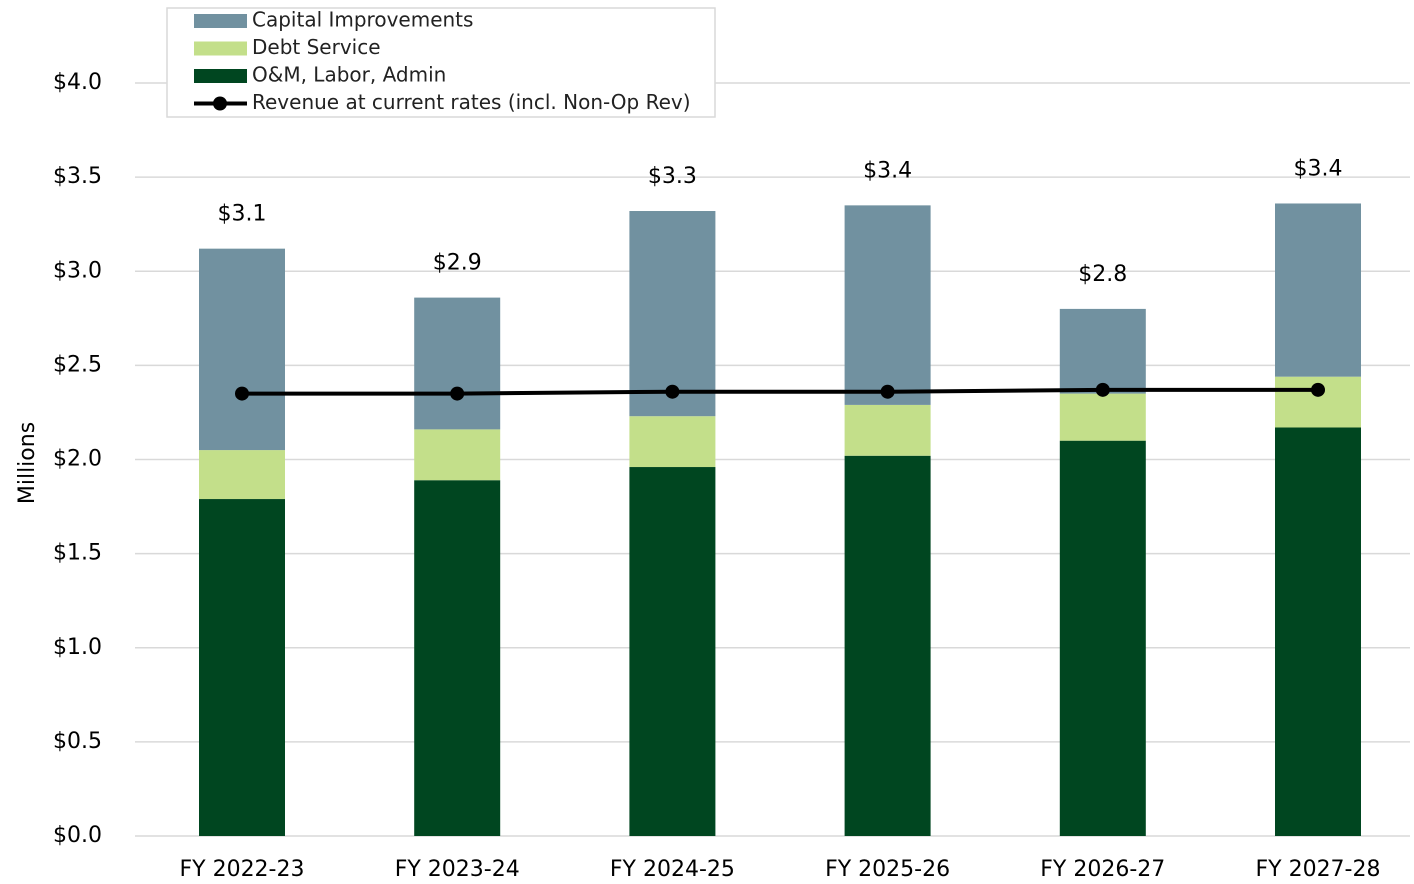 The image size is (1414, 884). What do you see at coordinates (1102, 869) in the screenshot?
I see `x-tick-label: FY 2026-27` at bounding box center [1102, 869].